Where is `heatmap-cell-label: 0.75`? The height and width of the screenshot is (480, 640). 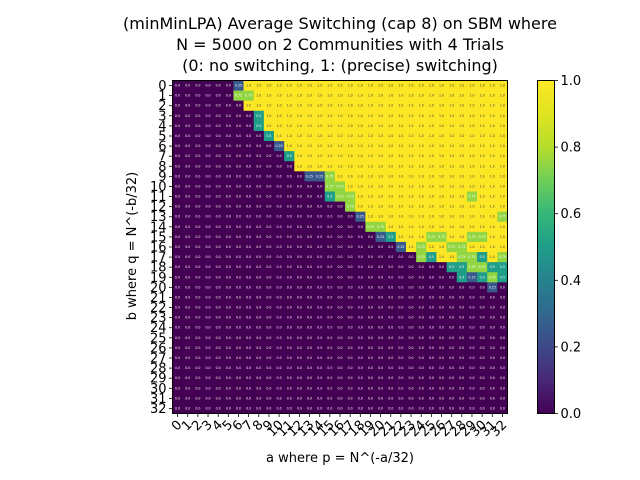 heatmap-cell-label: 0.75 is located at coordinates (238, 96).